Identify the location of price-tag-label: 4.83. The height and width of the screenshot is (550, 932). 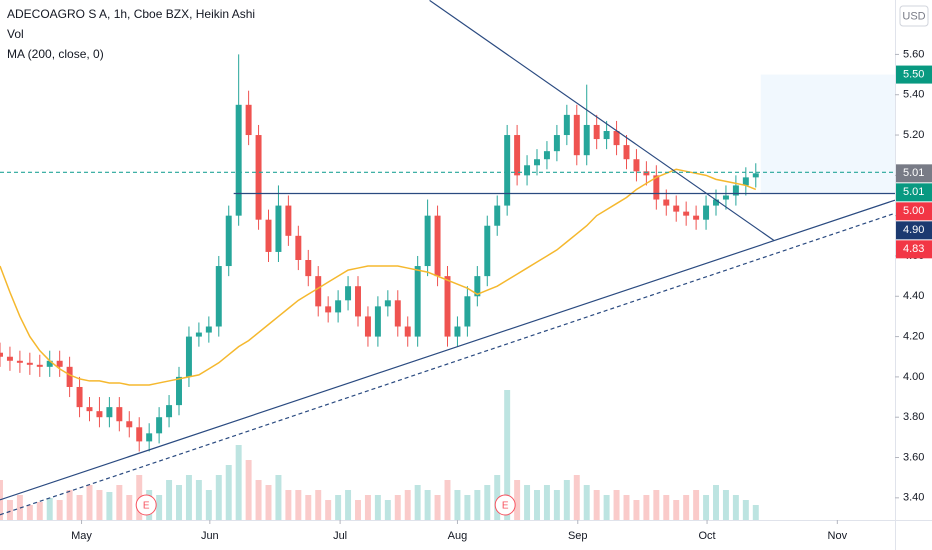
(913, 249).